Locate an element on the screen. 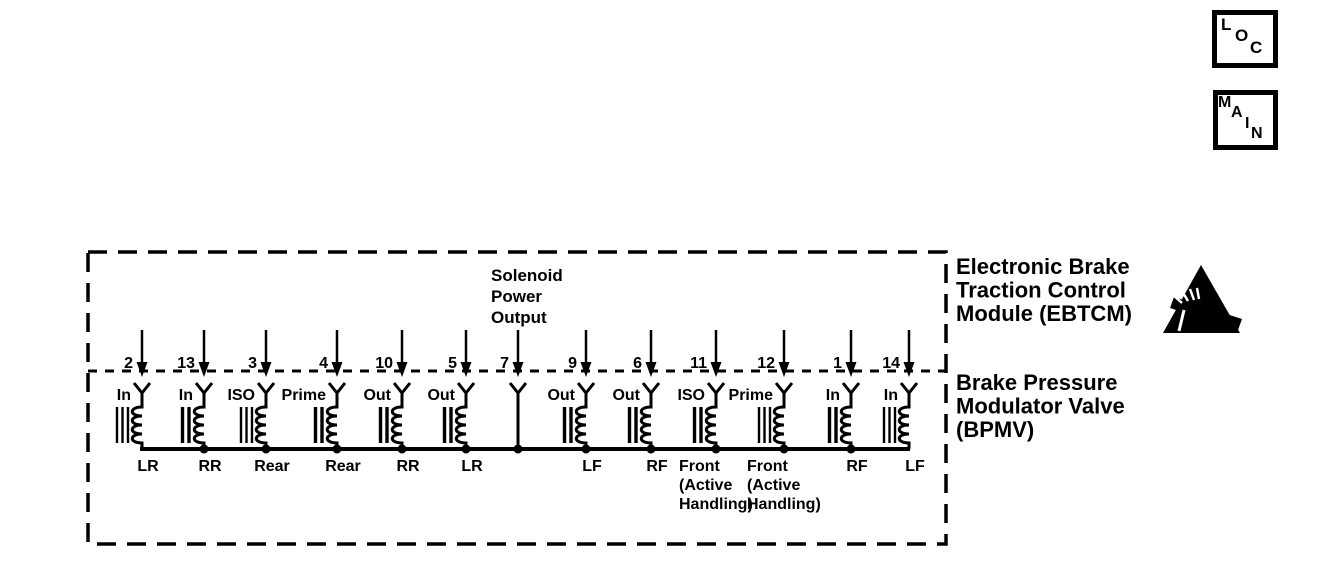 This screenshot has width=1328, height=568. solenoid-unit: 2 In LR is located at coordinates (137, 402).